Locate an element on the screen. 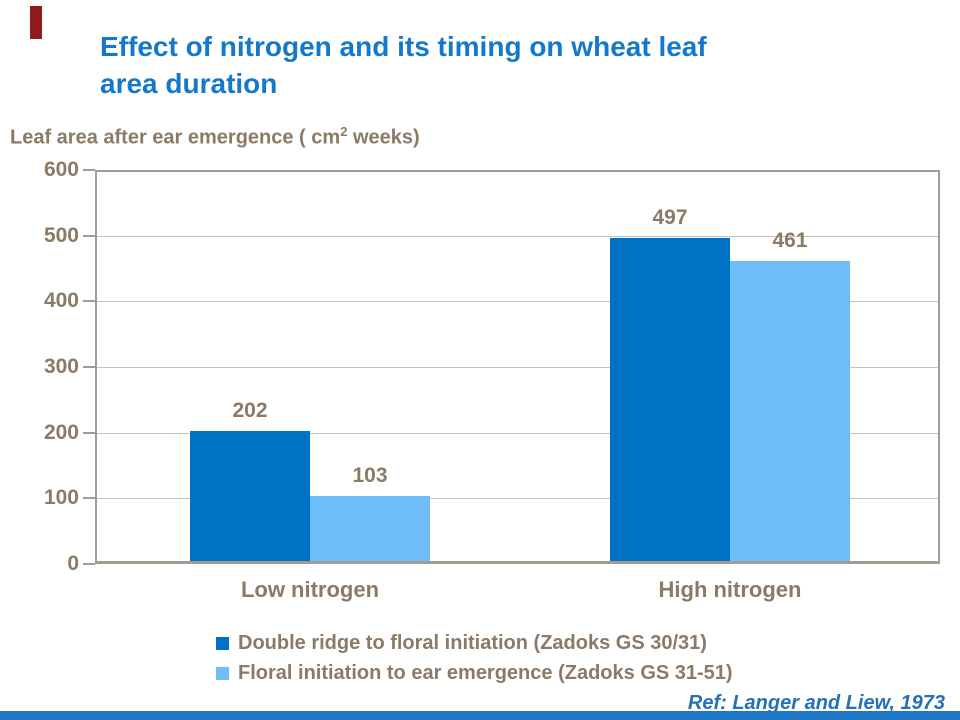 This screenshot has width=960, height=720. page-title-line-2: area duration is located at coordinates (189, 83).